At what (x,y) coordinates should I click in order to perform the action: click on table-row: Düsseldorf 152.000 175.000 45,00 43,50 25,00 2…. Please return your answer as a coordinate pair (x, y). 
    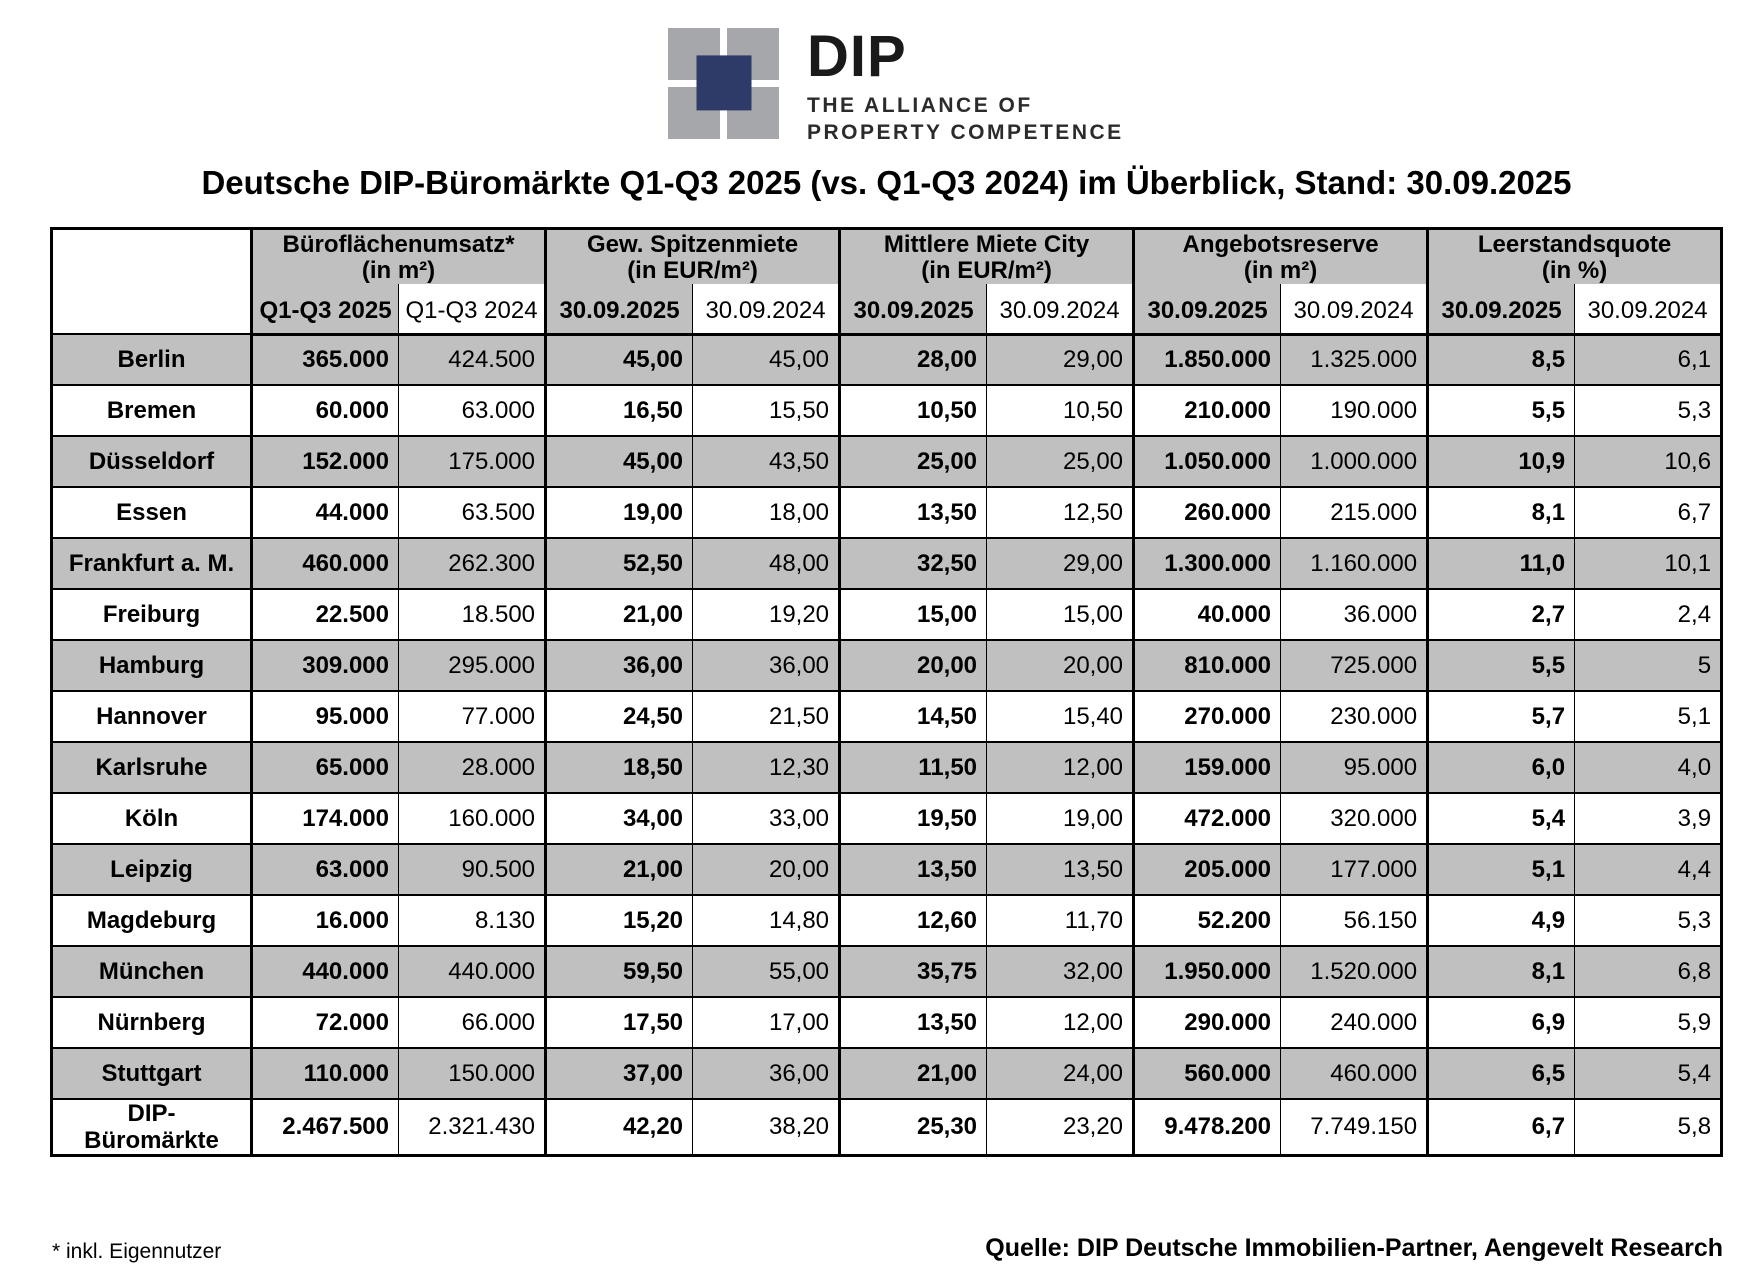
    Looking at the image, I should click on (887, 461).